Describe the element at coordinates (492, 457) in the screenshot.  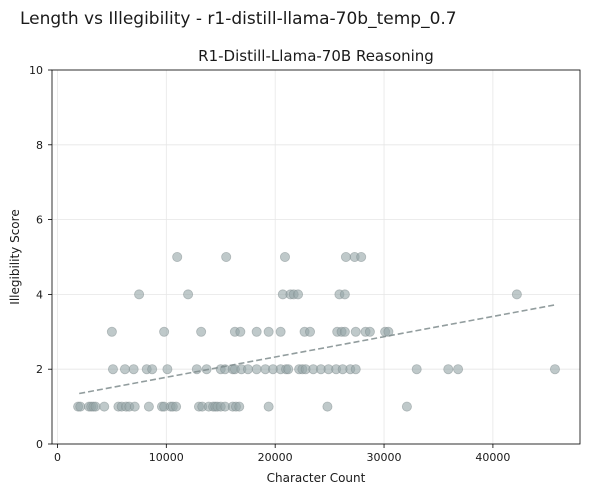
I see `x-tick-label: 40000` at that location.